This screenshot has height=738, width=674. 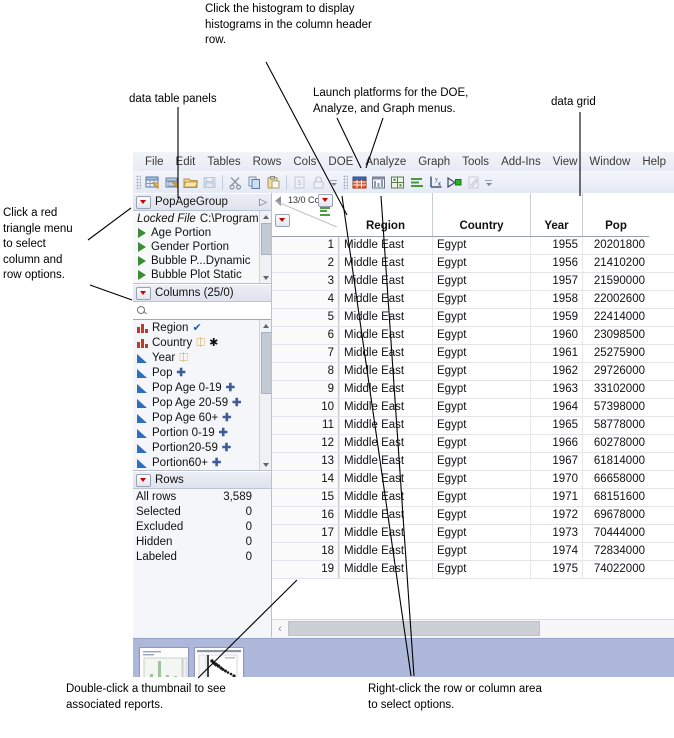 I want to click on column-search-row, so click(x=202, y=311).